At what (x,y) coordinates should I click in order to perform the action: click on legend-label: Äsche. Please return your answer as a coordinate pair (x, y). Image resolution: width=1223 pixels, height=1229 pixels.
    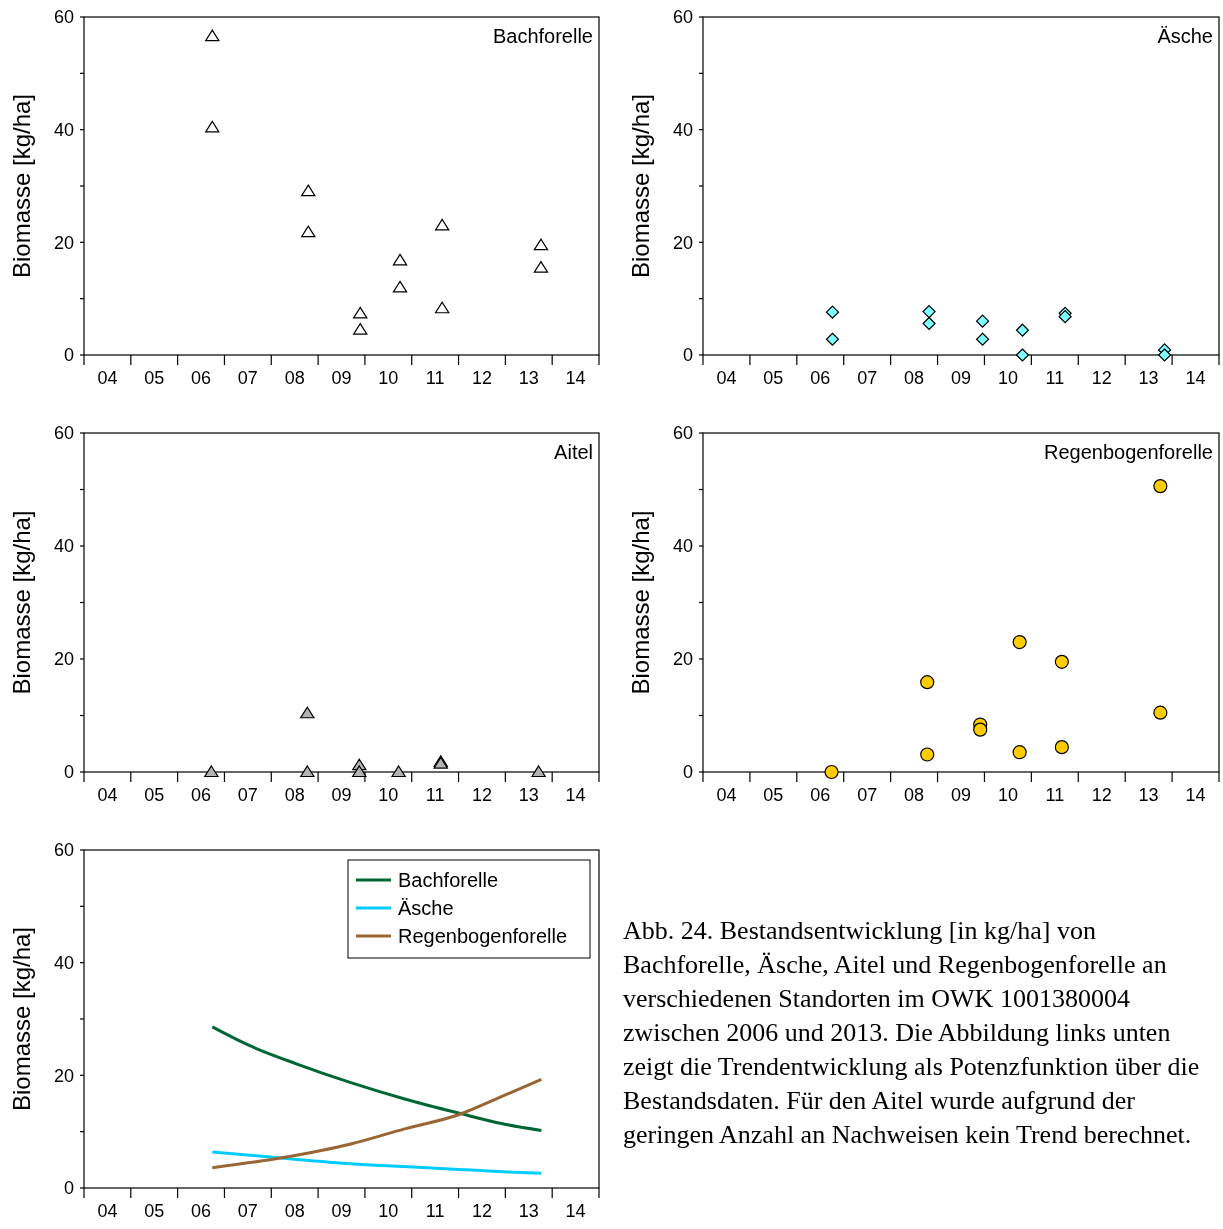
    Looking at the image, I should click on (426, 908).